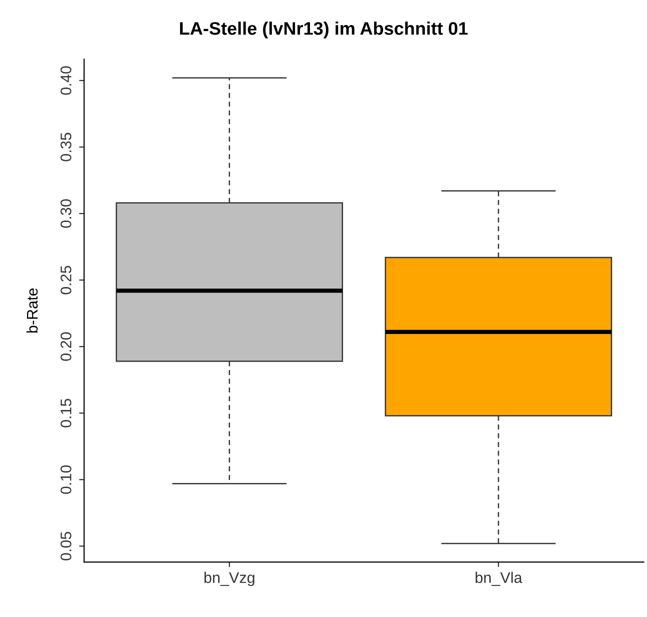  What do you see at coordinates (66, 213) in the screenshot?
I see `y-tick-label: 0.30` at bounding box center [66, 213].